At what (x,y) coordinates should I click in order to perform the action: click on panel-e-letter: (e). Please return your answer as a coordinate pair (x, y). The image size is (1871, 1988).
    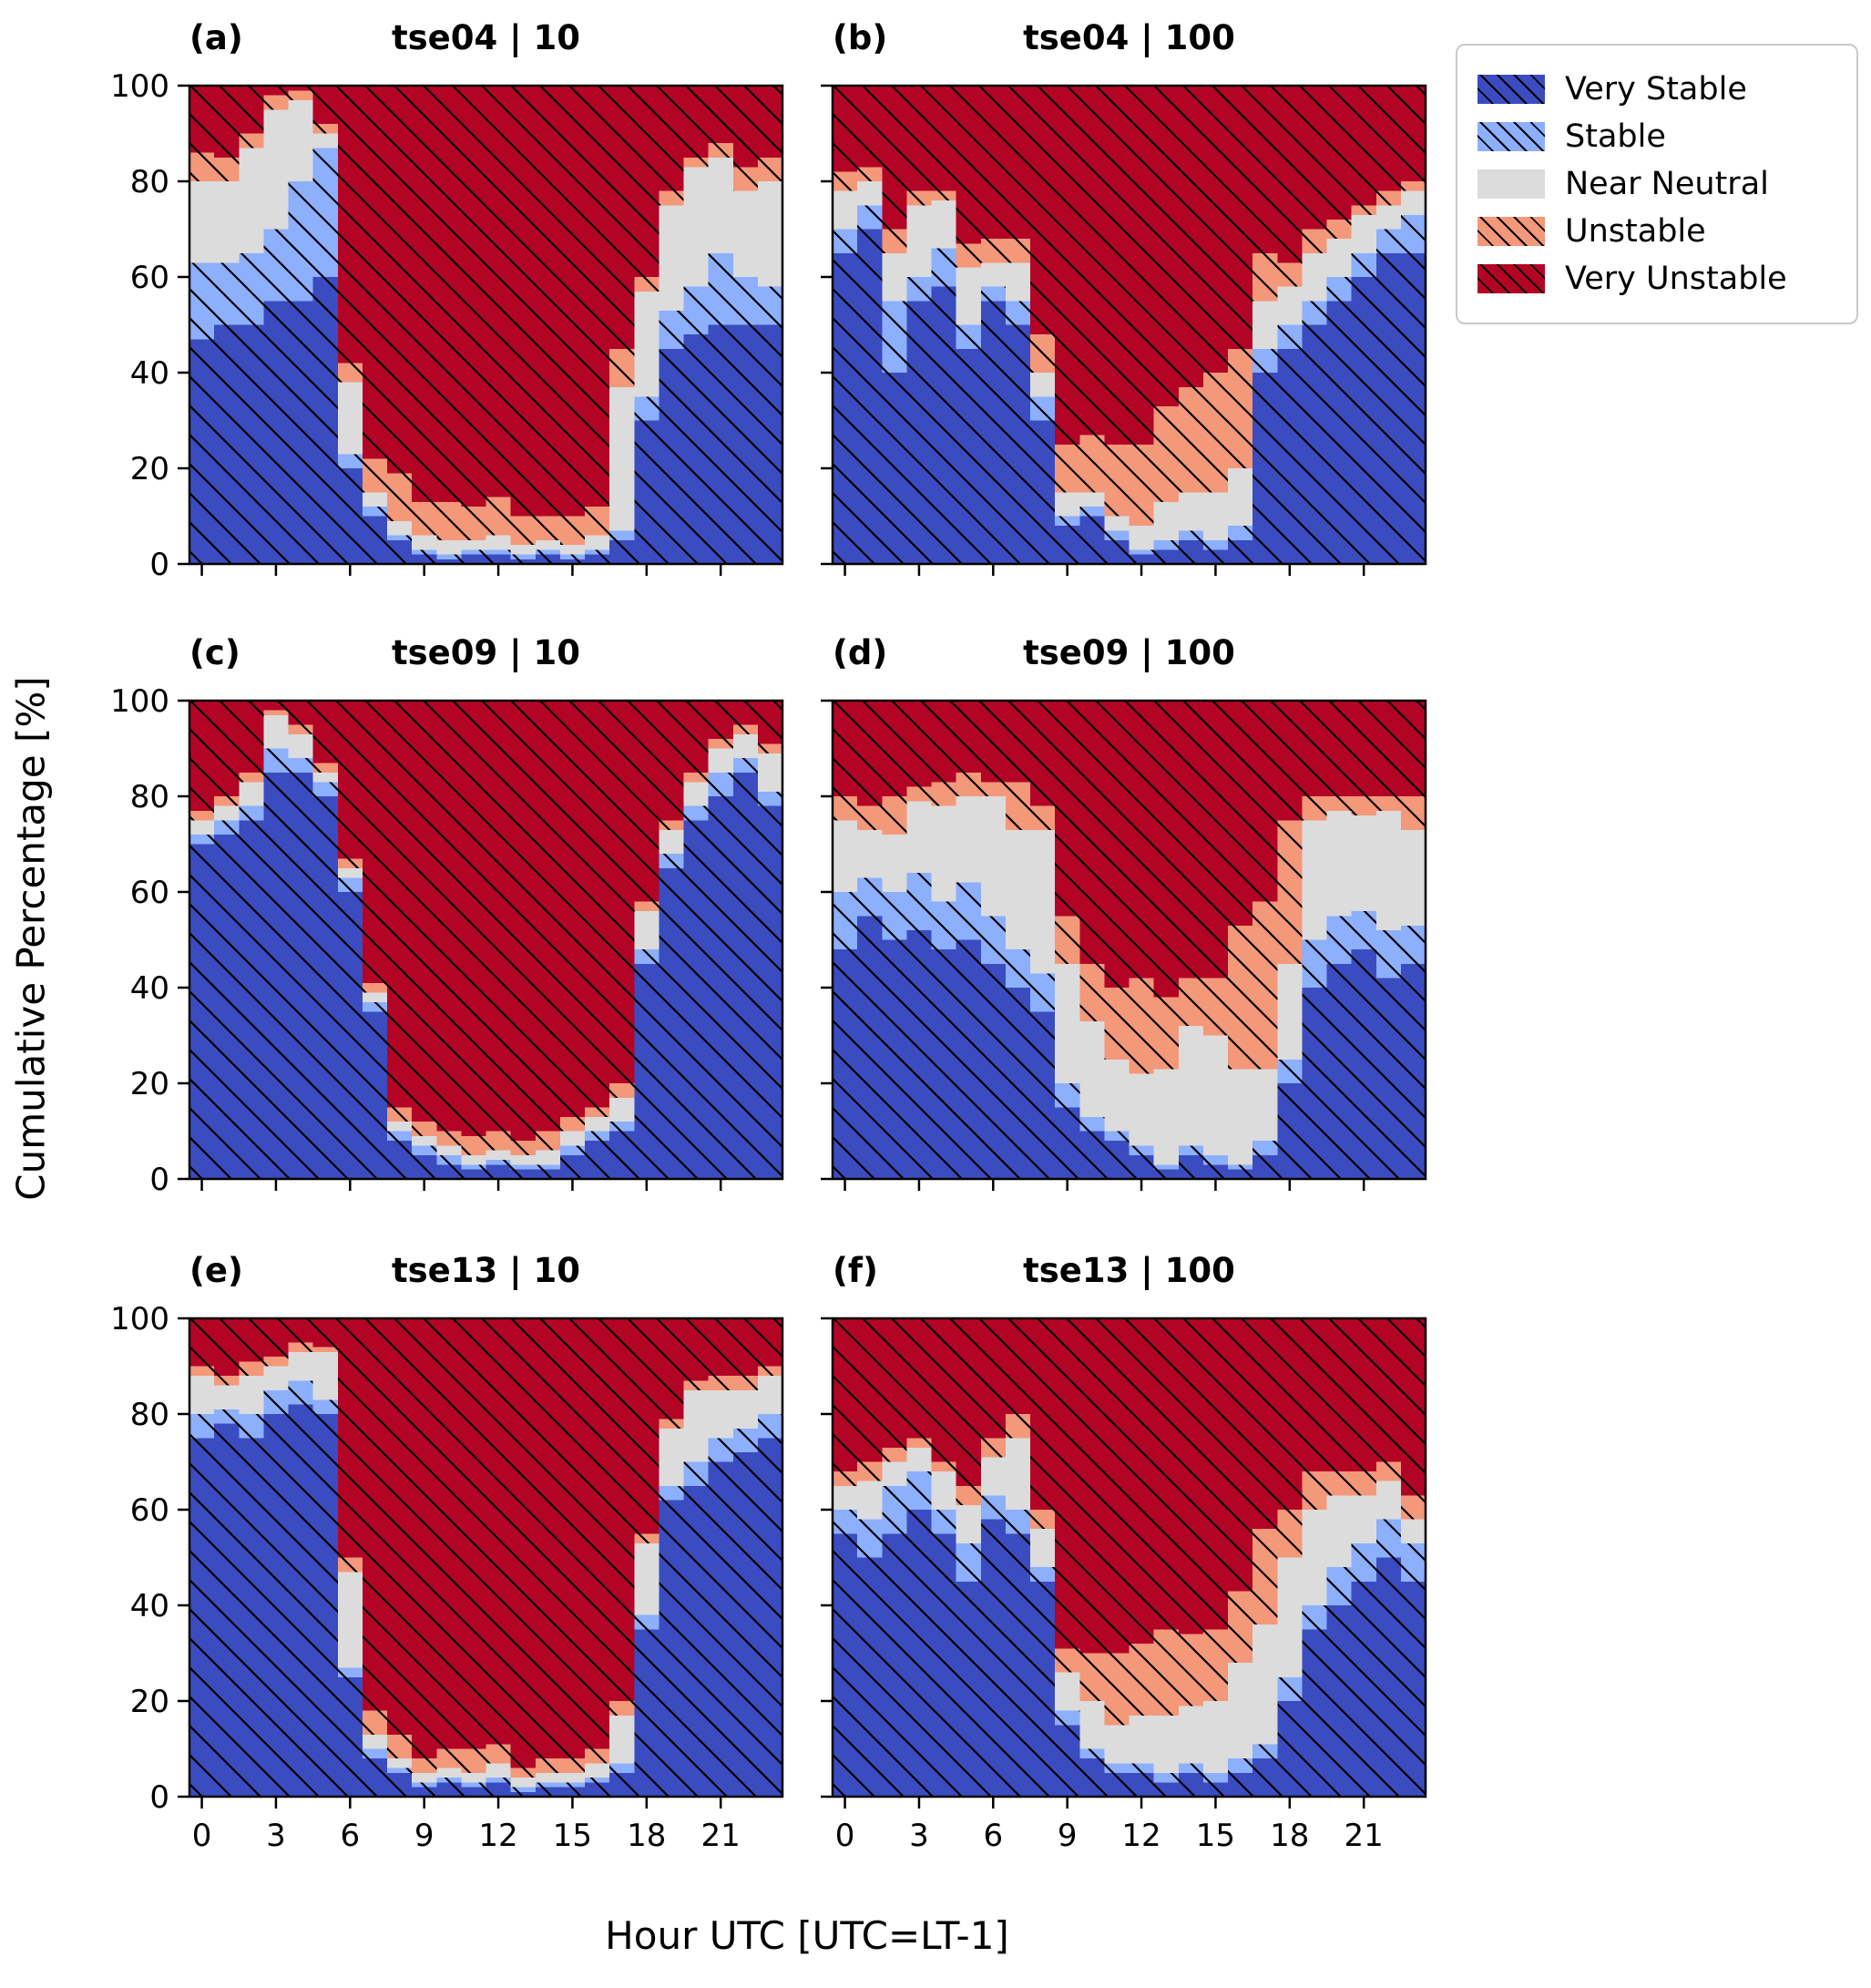
    Looking at the image, I should click on (216, 1270).